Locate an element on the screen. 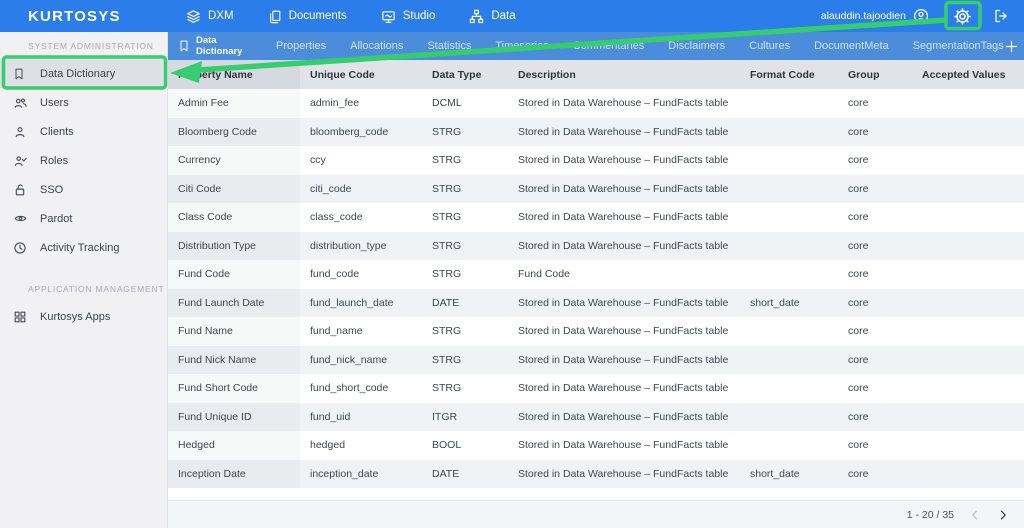  tab-allocations: Allocations is located at coordinates (377, 46).